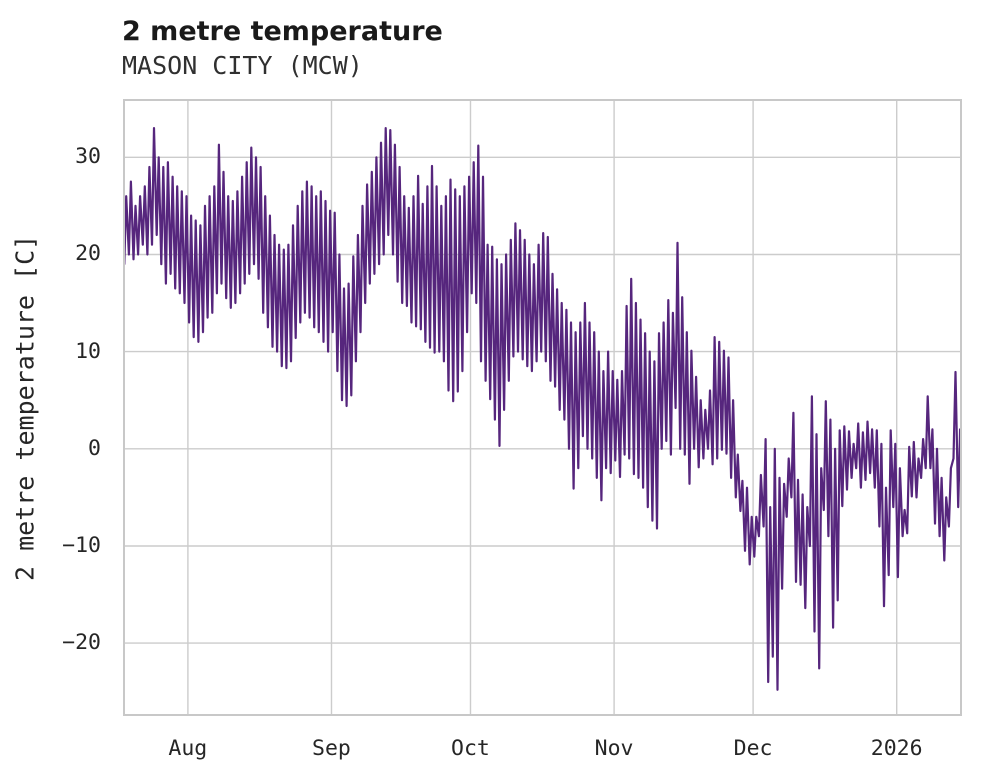 The image size is (981, 782). Describe the element at coordinates (242, 65) in the screenshot. I see `chart-subtitle: MASON CITY (MCW)` at that location.